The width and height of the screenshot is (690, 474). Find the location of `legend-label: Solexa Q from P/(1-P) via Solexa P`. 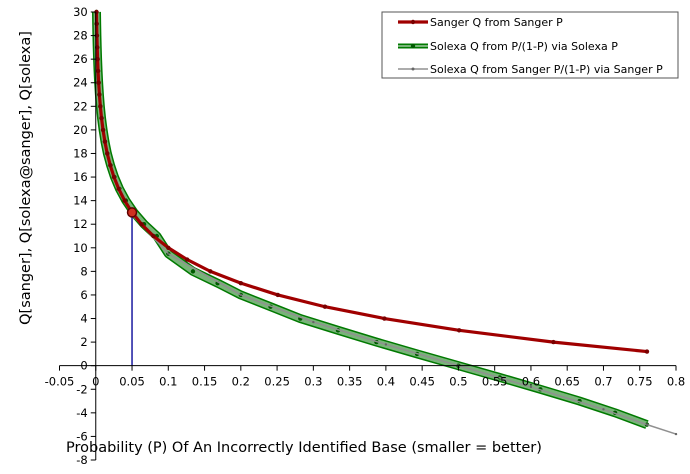

legend-label: Solexa Q from P/(1-P) via Solexa P is located at coordinates (524, 46).